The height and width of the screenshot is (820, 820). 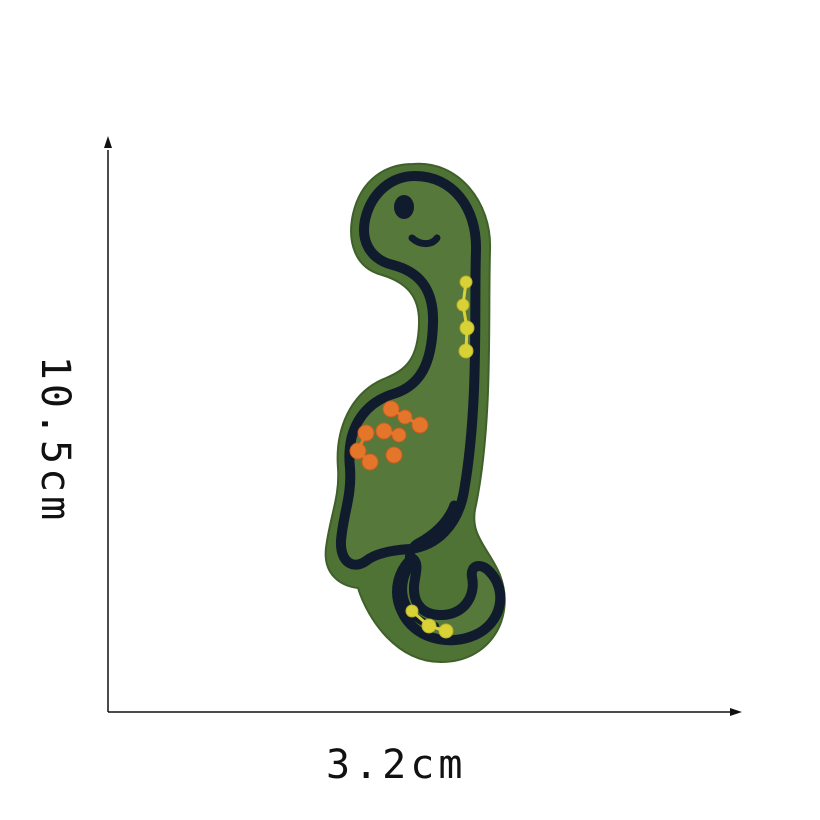 I want to click on yellow-tail-spots, so click(x=429, y=621).